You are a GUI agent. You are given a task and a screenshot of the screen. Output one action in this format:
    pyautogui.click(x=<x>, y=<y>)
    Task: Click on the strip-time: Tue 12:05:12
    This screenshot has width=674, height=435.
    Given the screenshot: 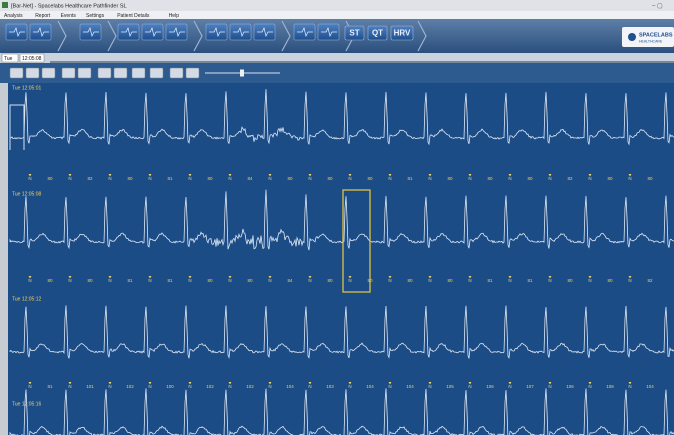 What is the action you would take?
    pyautogui.click(x=27, y=299)
    